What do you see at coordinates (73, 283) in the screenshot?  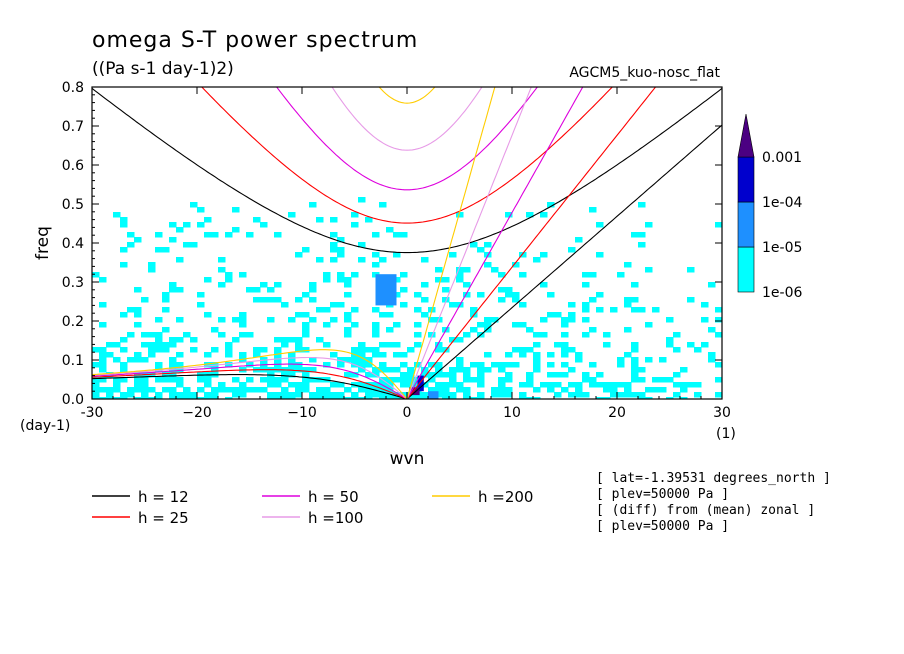 I see `y-tick-label: 0.3` at bounding box center [73, 283].